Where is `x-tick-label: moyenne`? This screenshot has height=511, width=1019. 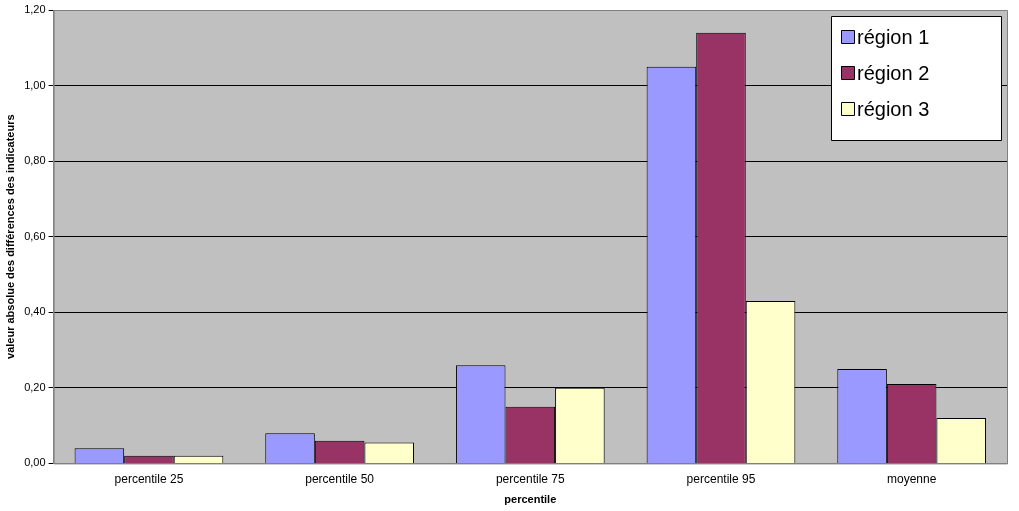
x-tick-label: moyenne is located at coordinates (911, 478).